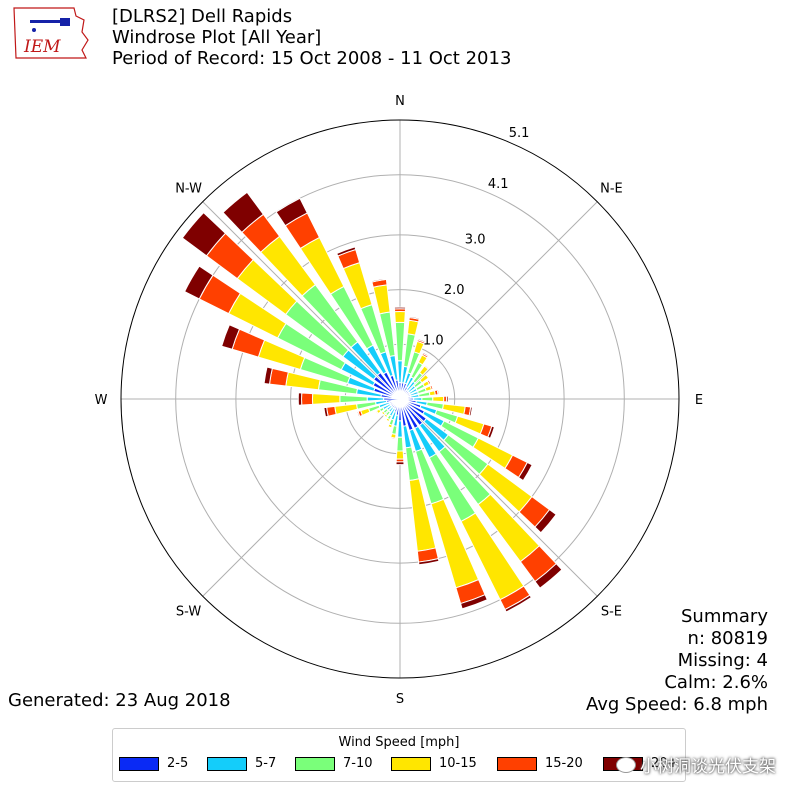 The width and height of the screenshot is (800, 800). Describe the element at coordinates (540, 763) in the screenshot. I see `legend-item-15-20: 15-20` at that location.